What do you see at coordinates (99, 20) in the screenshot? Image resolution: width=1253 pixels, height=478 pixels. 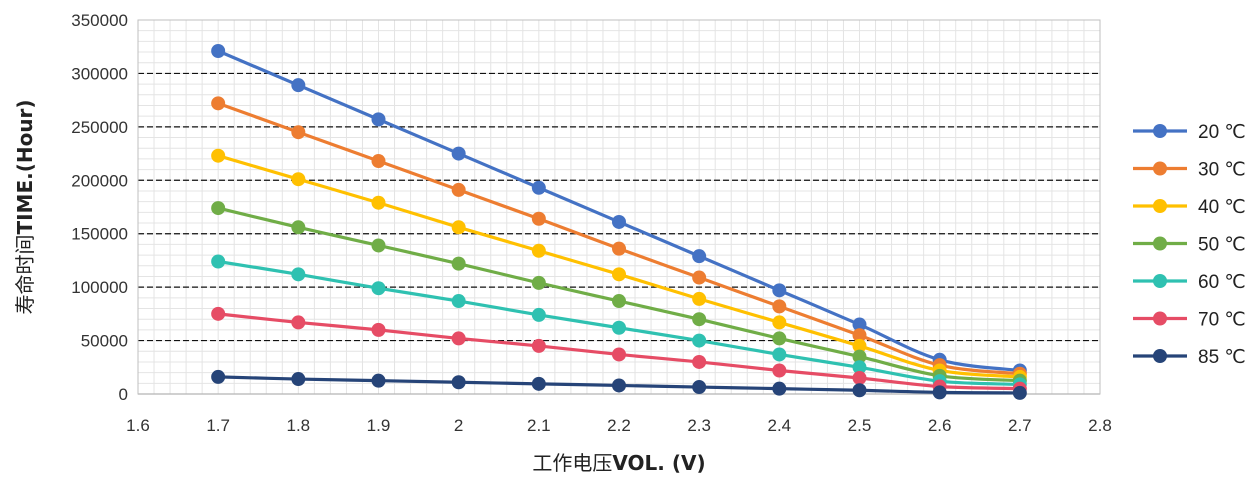 I see `y-tick-label: 350000` at bounding box center [99, 20].